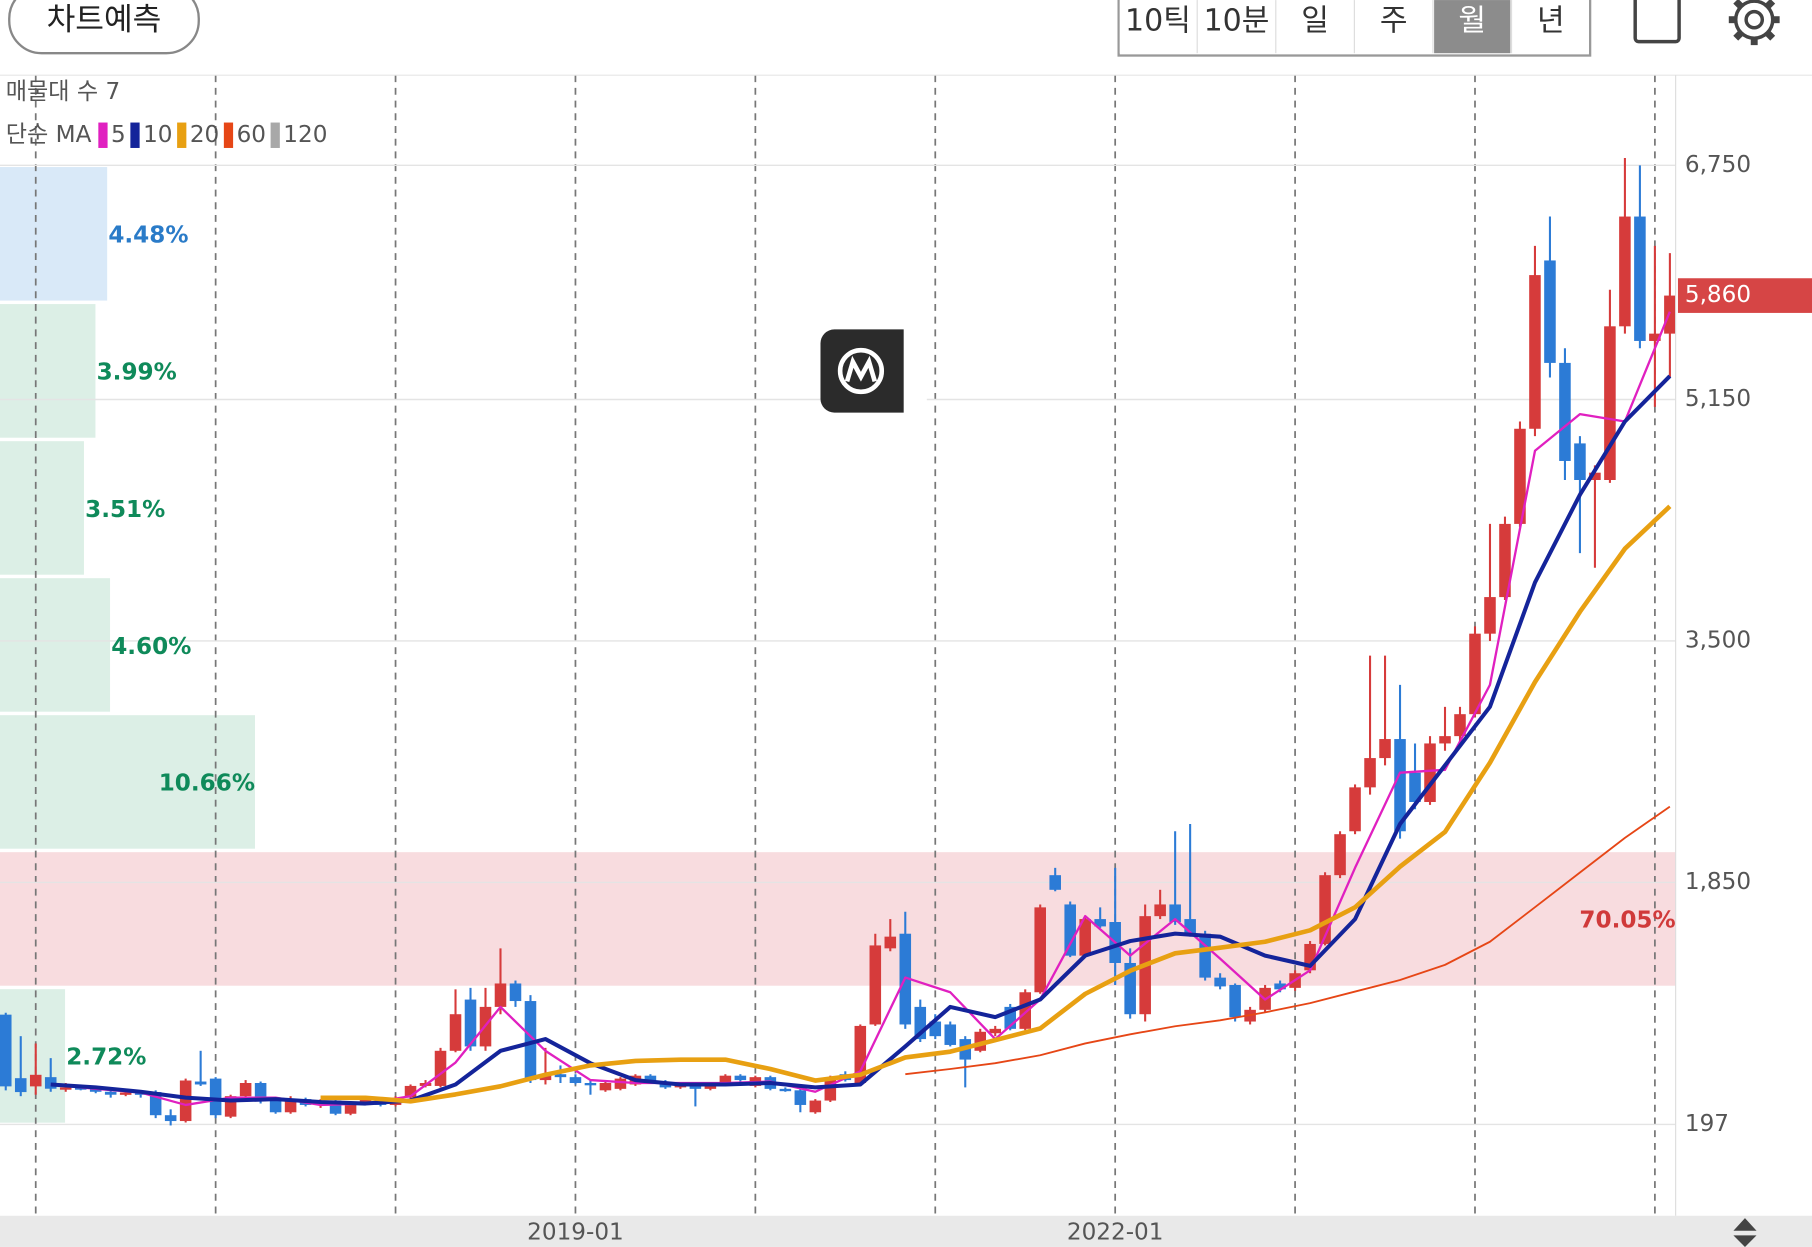  Describe the element at coordinates (1472, 21) in the screenshot. I see `tab-label: 월` at that location.